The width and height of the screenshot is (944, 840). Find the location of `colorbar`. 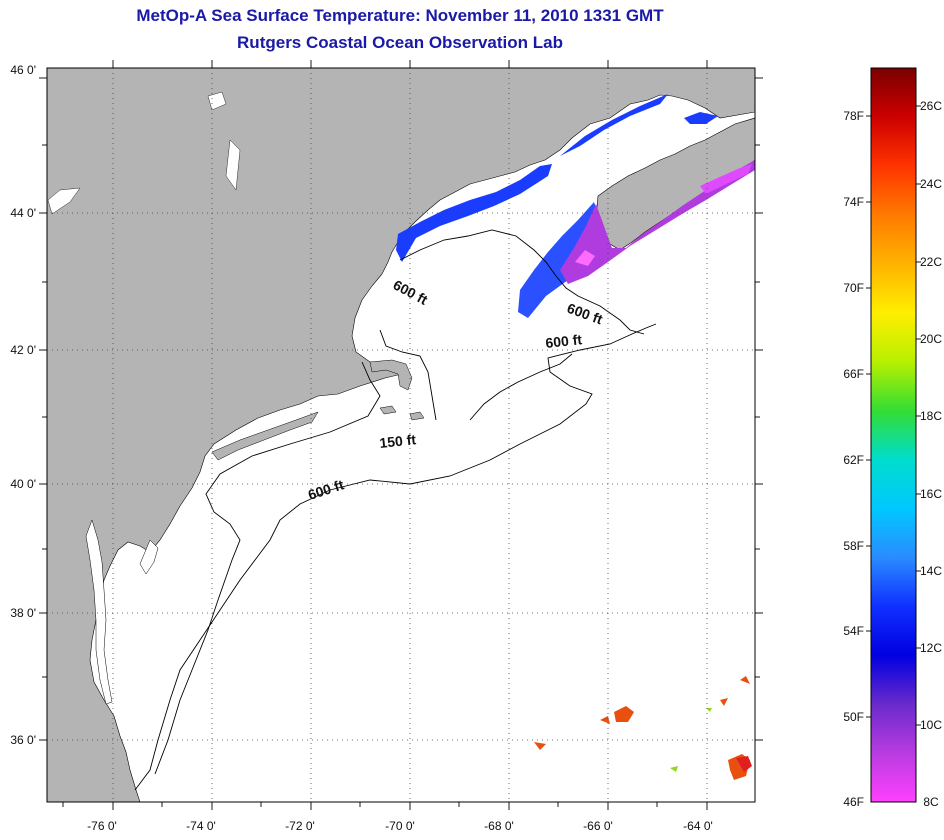

colorbar is located at coordinates (893, 435).